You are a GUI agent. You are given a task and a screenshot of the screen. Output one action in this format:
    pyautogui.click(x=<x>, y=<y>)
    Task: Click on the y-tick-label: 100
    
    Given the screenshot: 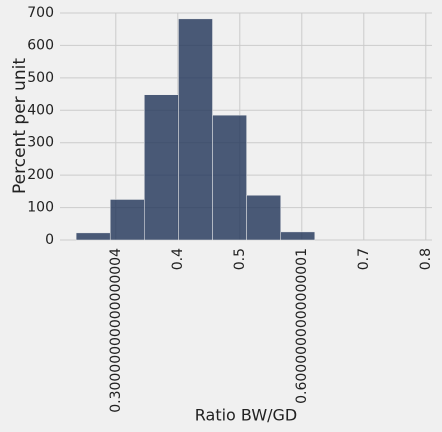 What is the action you would take?
    pyautogui.click(x=40, y=208)
    